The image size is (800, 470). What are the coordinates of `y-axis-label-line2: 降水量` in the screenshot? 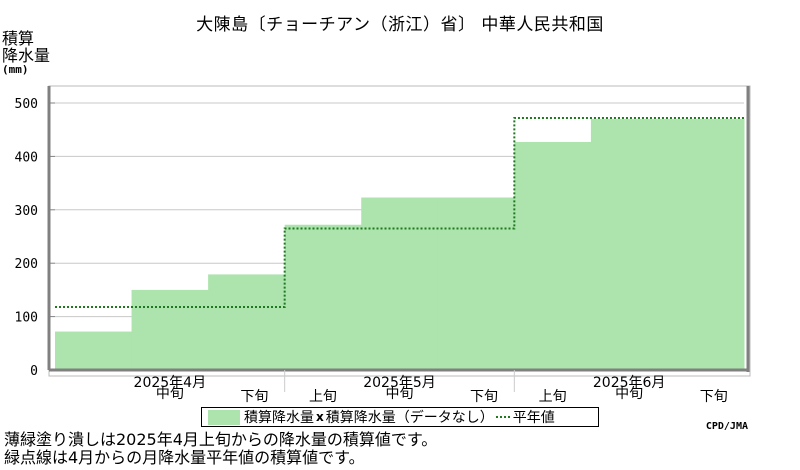 It's located at (26, 55).